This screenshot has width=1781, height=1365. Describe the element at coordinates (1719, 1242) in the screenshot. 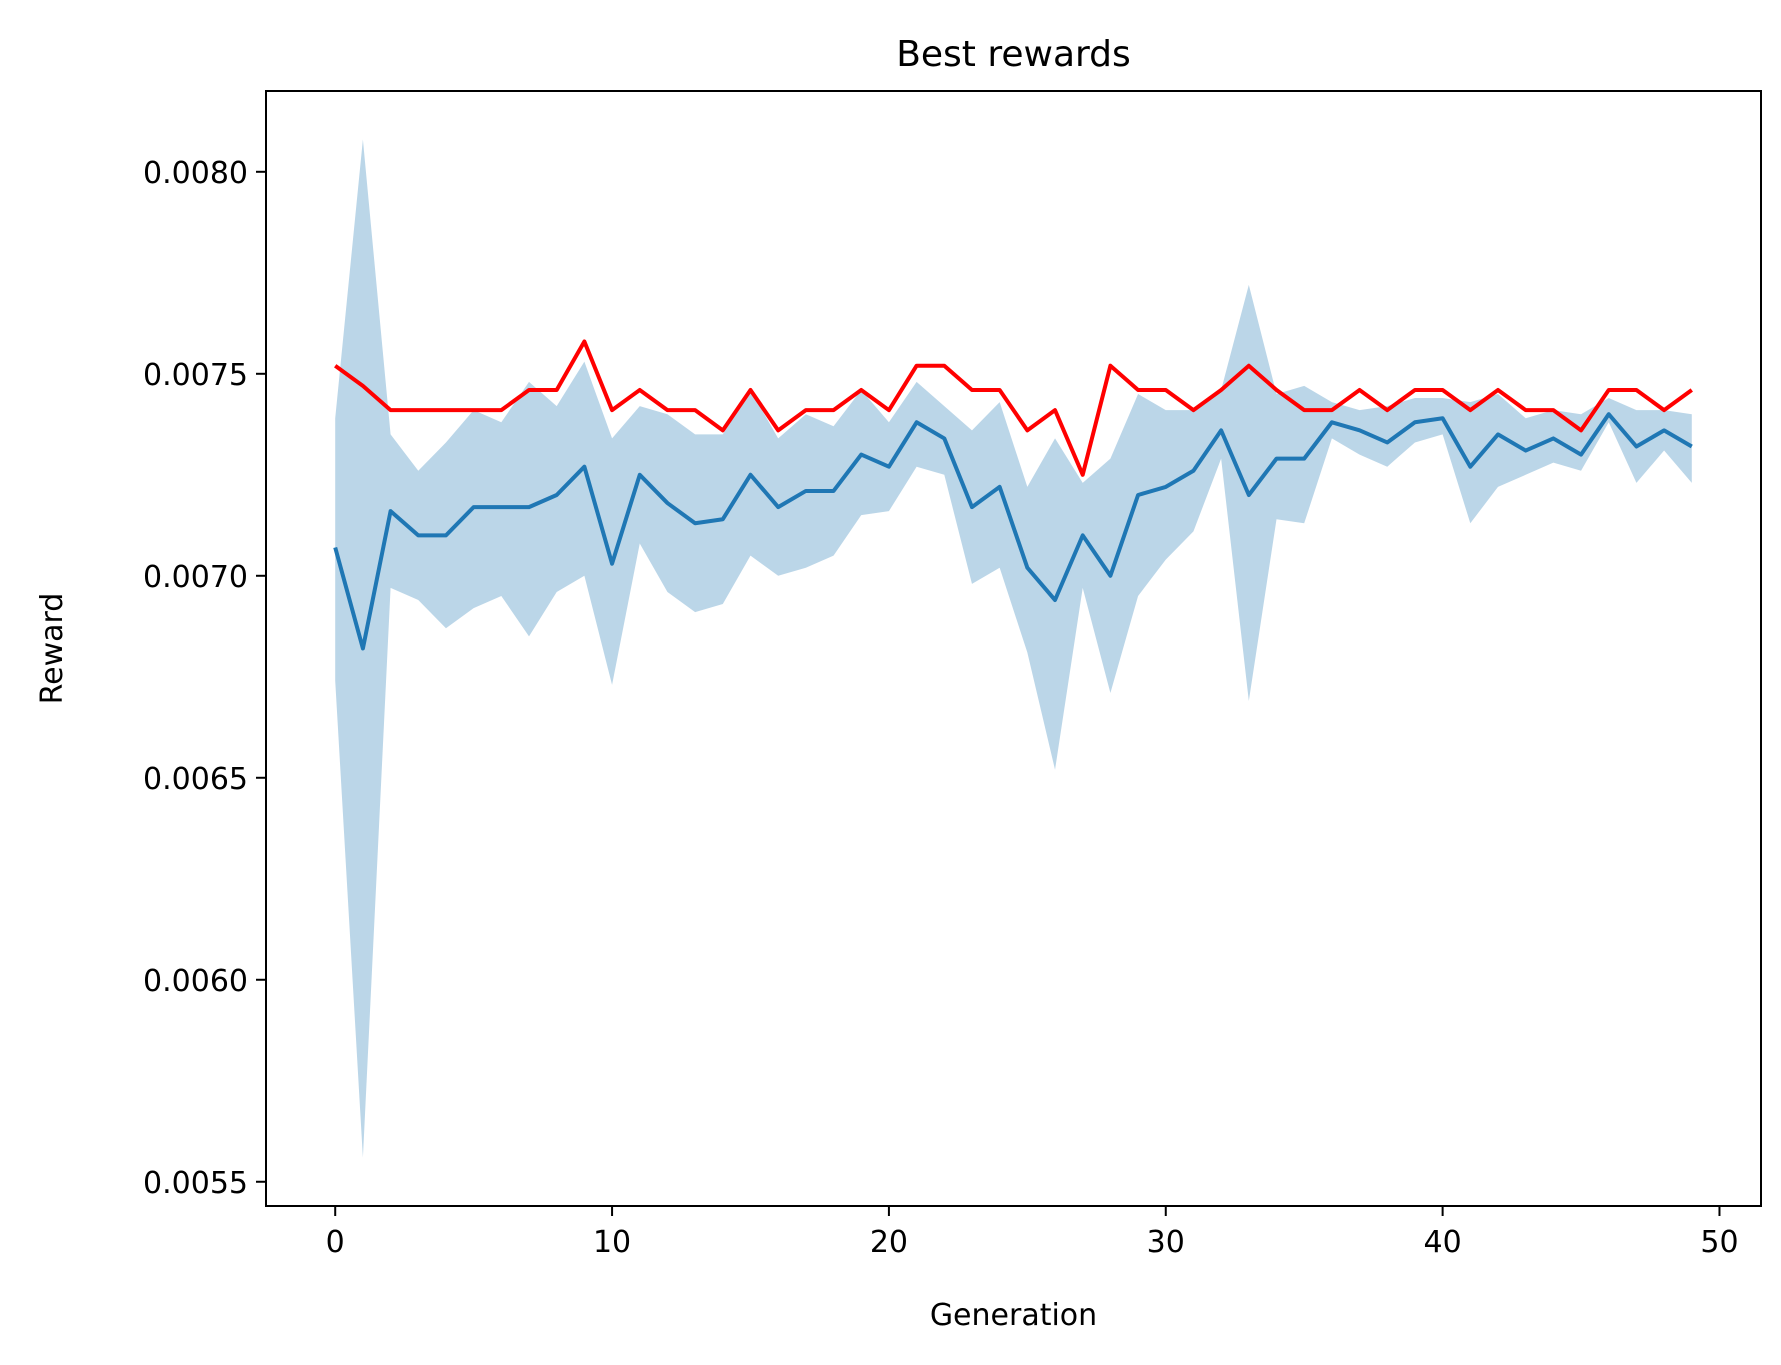

I see `x-tick-label: 50` at that location.